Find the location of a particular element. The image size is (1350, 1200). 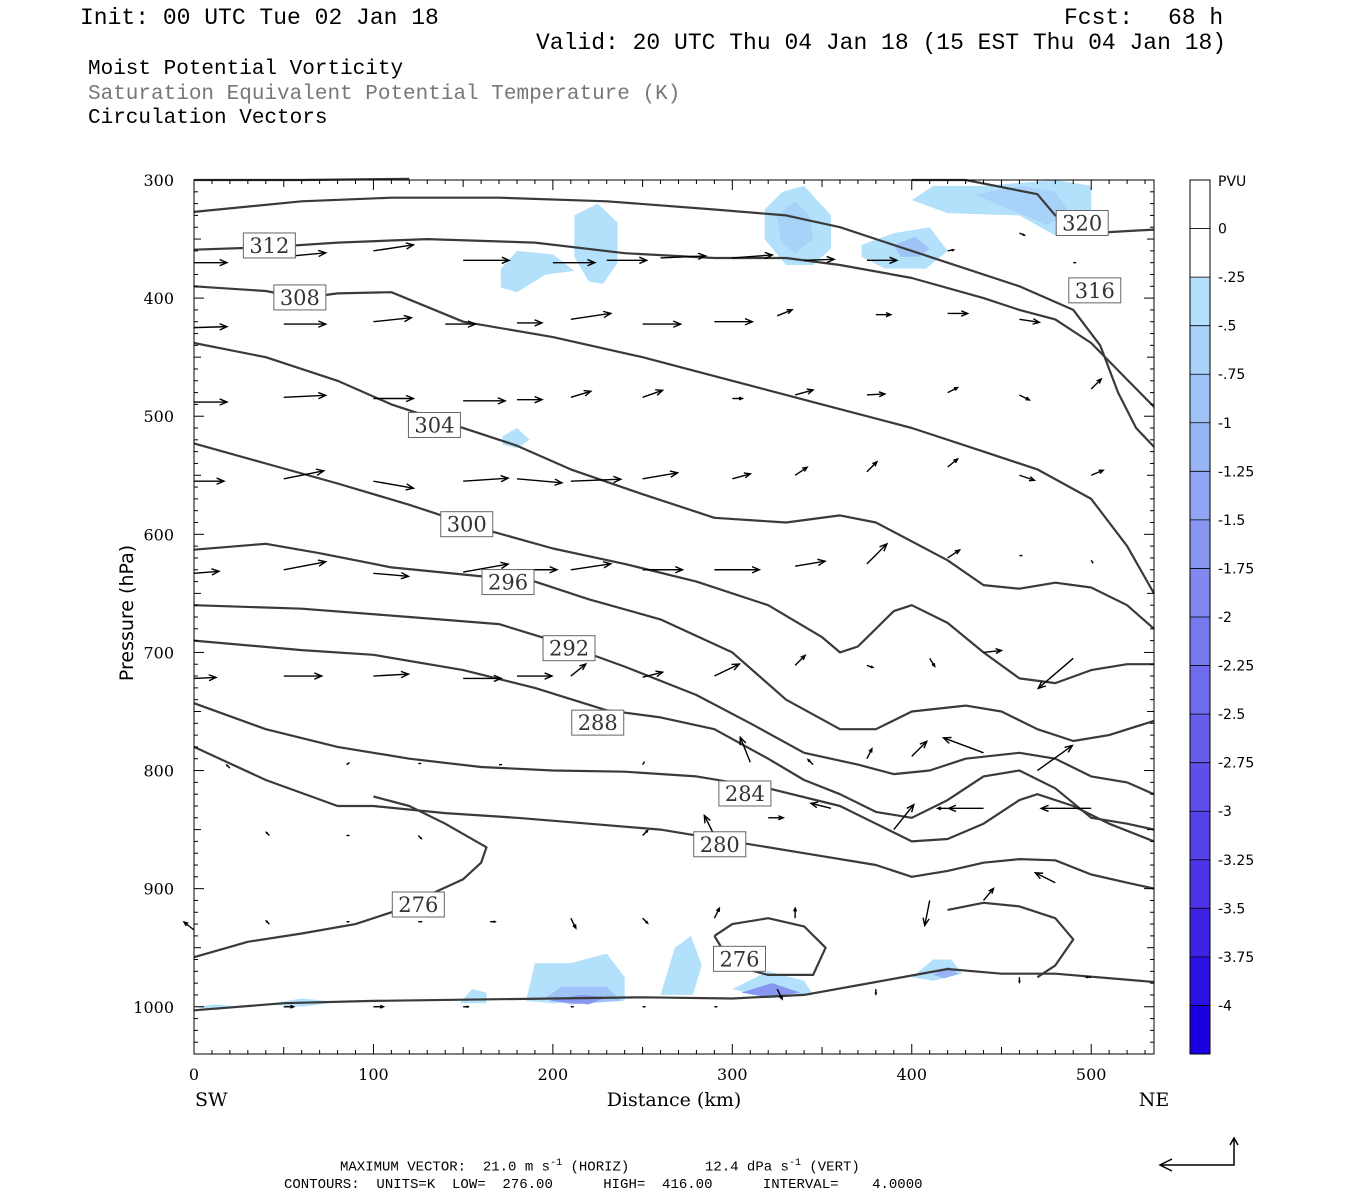

colorbar-label: -3 is located at coordinates (1225, 812).